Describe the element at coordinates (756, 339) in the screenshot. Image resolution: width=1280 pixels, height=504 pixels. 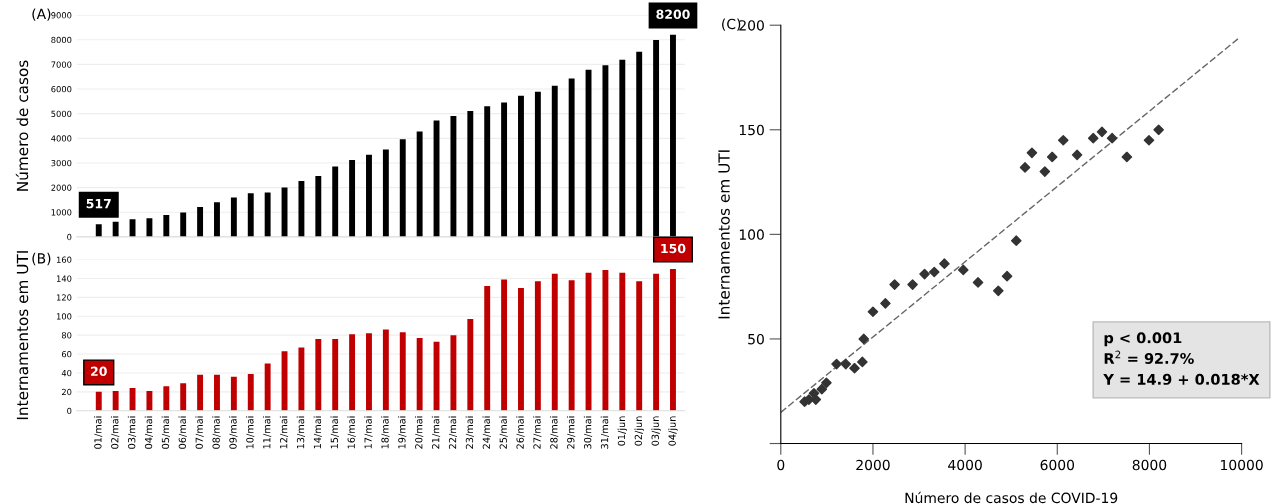
I see `y-tick-label: 50` at that location.